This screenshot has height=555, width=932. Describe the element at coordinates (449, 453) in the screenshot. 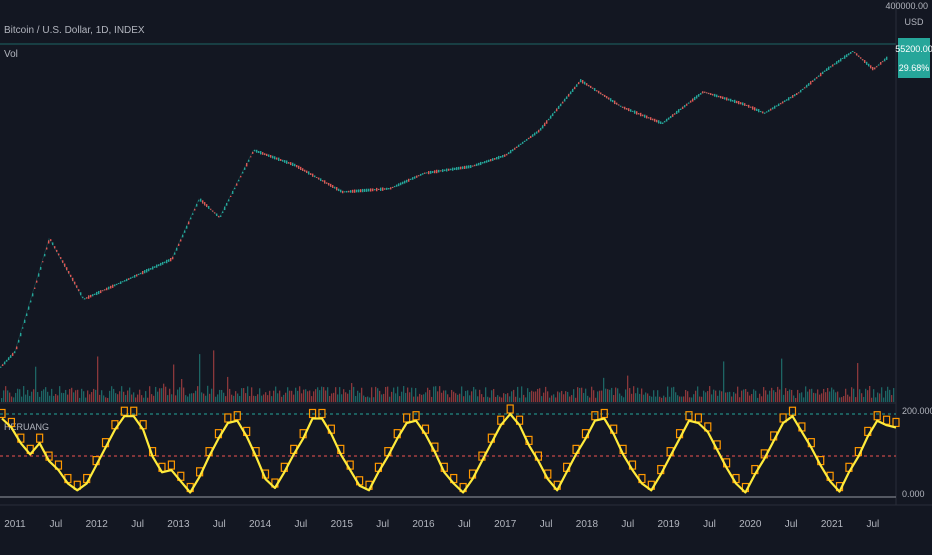

I see `indicator-line` at that location.